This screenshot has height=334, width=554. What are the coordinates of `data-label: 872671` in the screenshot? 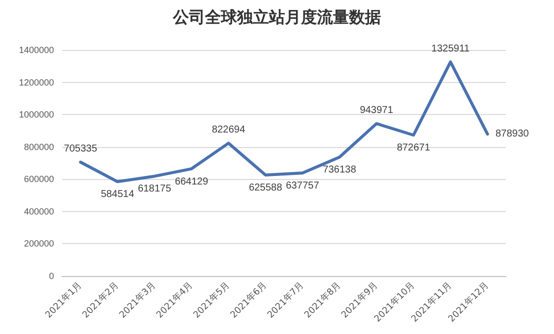 It's located at (413, 148).